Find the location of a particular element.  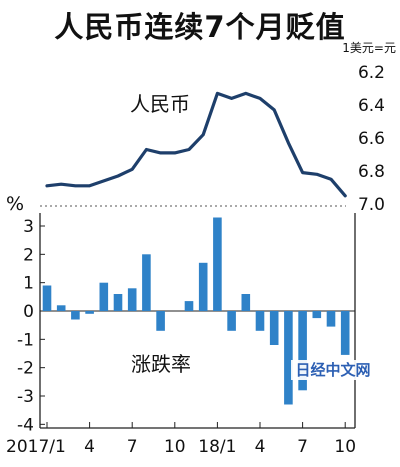

bar-y-ticks: 3 2 1 0 -1 -2 -3 -4 is located at coordinates (31, 326).